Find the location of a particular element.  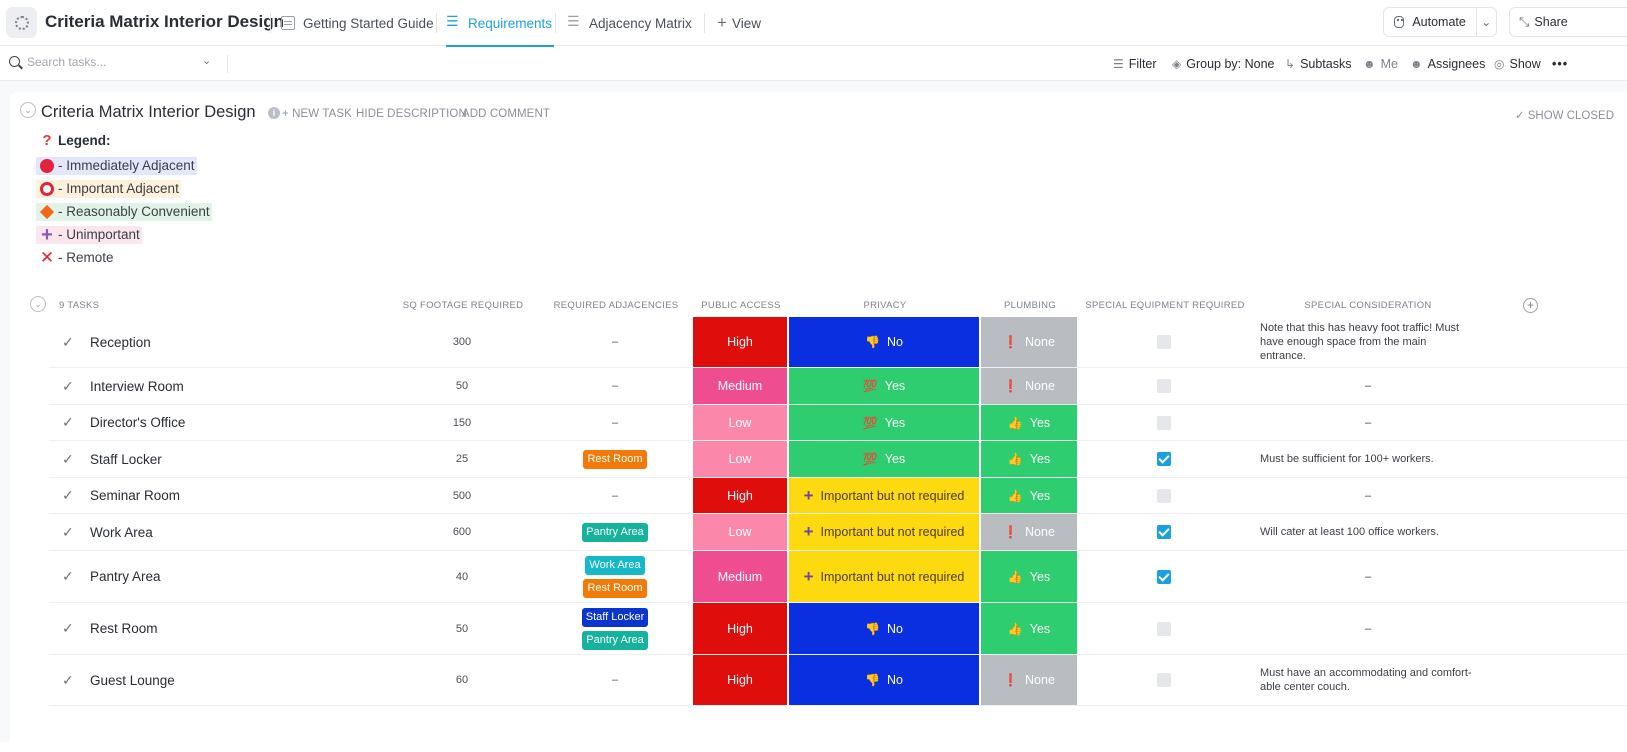

task-name: Guest Lounge is located at coordinates (132, 680).